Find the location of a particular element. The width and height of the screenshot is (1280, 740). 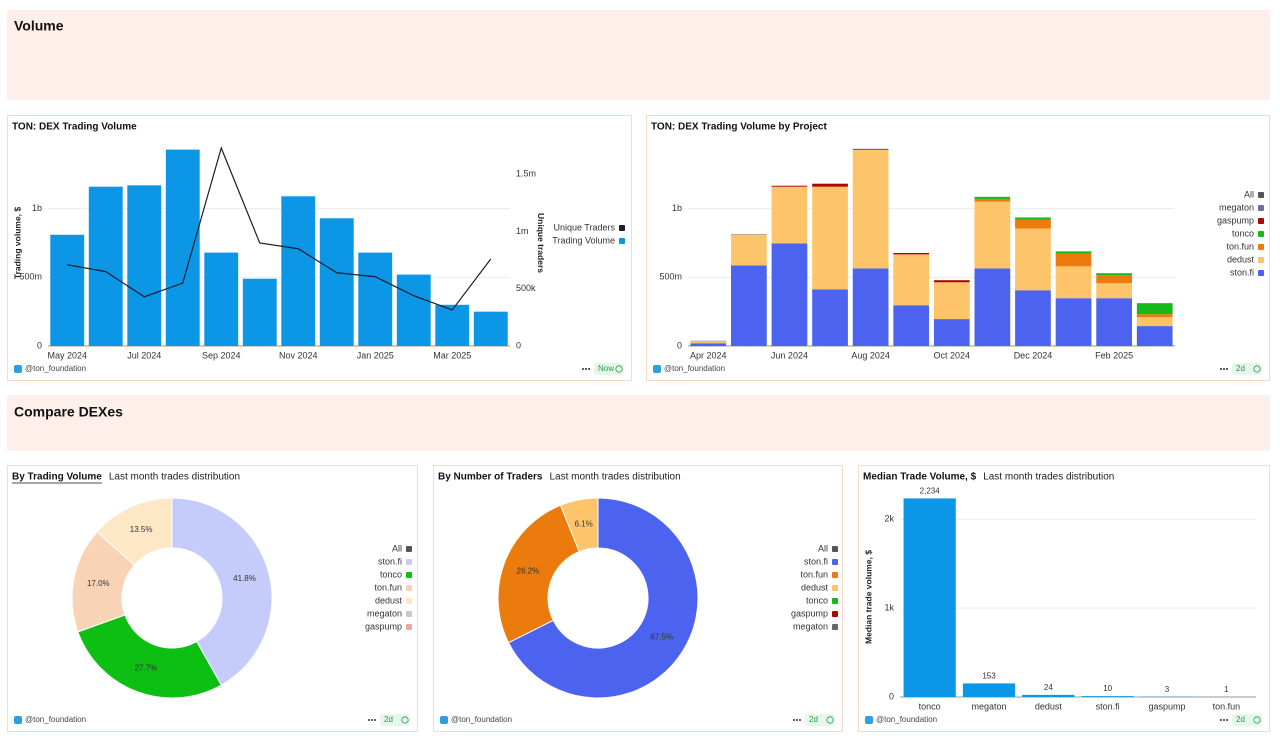

legend-label: Unique Traders is located at coordinates (584, 227).